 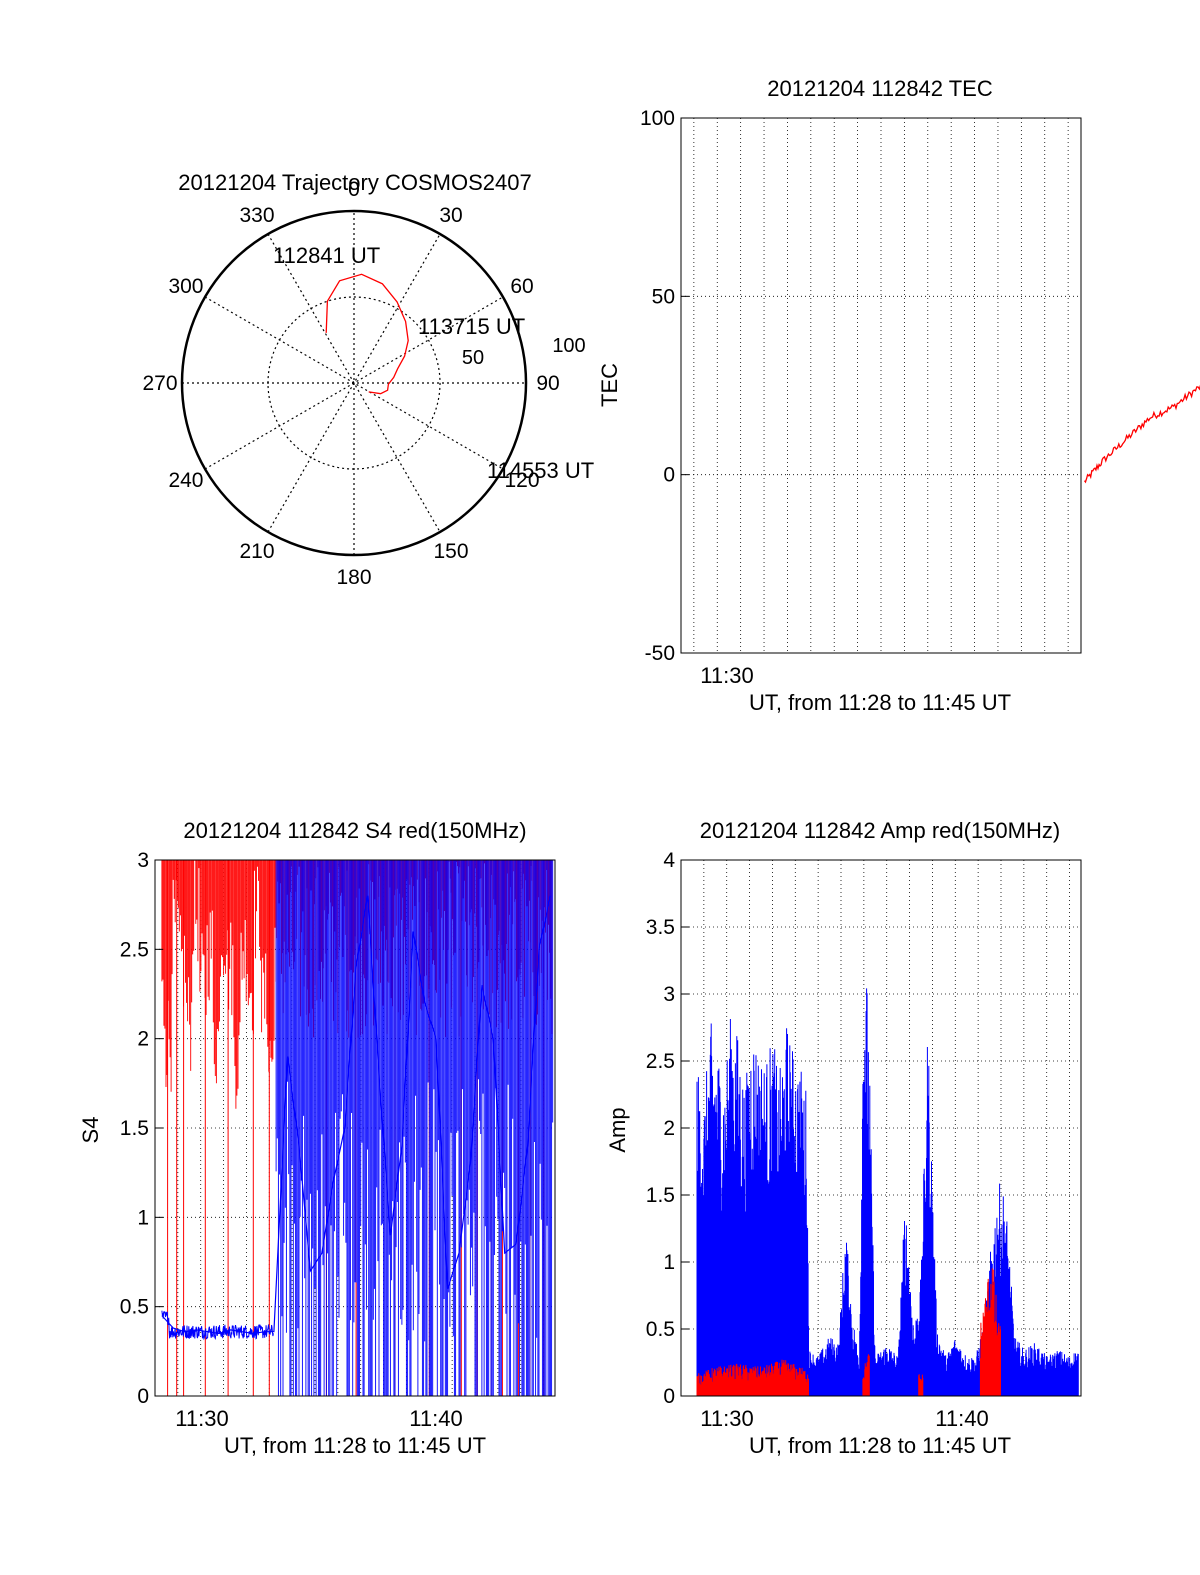 I want to click on y-tick-label: 4, so click(x=669, y=860).